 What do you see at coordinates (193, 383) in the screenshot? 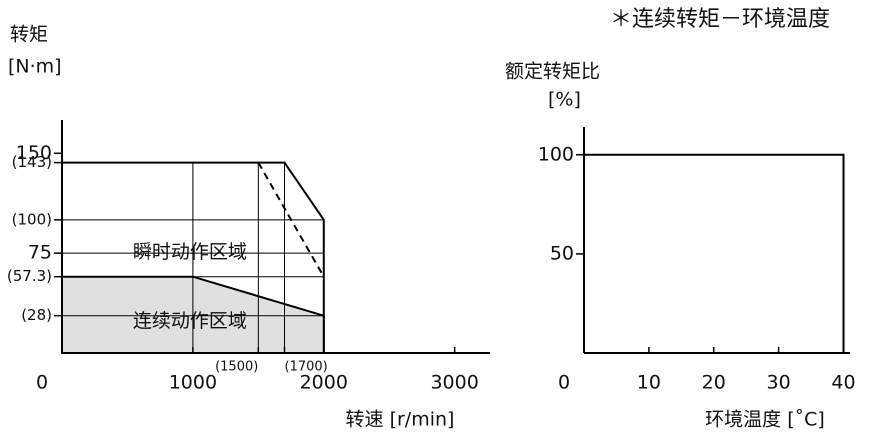
I see `x-tick-label: 1000` at bounding box center [193, 383].